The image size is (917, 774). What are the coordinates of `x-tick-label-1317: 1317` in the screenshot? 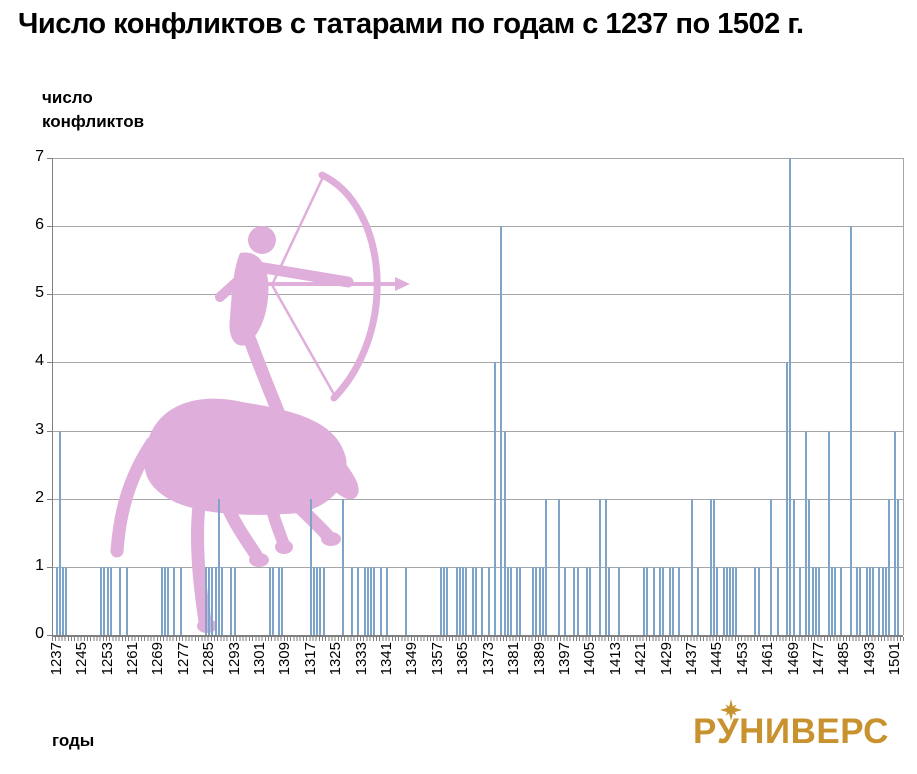 It's located at (310, 659).